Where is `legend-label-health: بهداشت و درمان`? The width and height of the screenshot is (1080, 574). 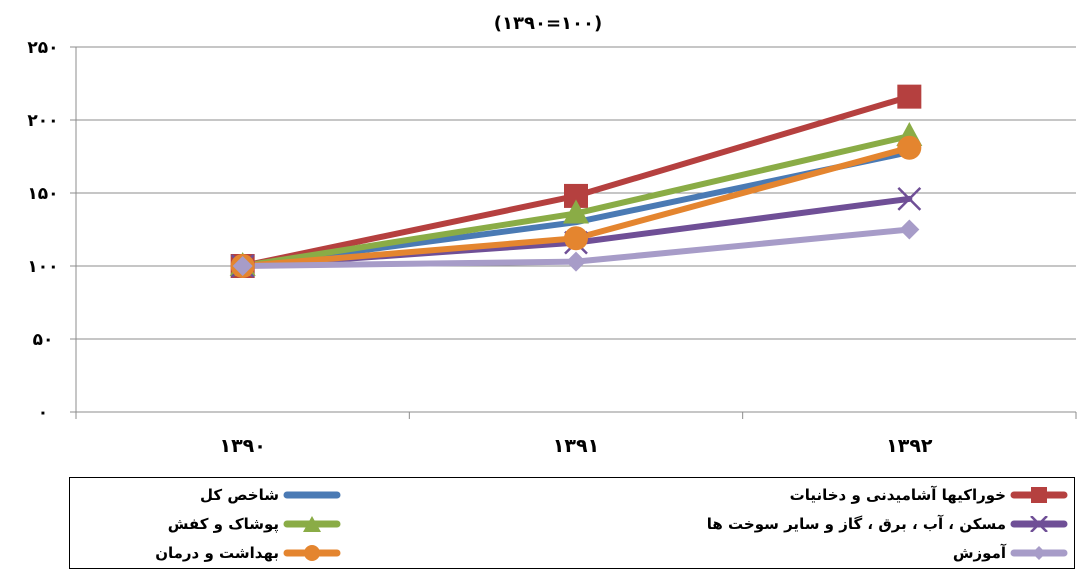
legend-label-health: بهداشت و درمان is located at coordinates (217, 553).